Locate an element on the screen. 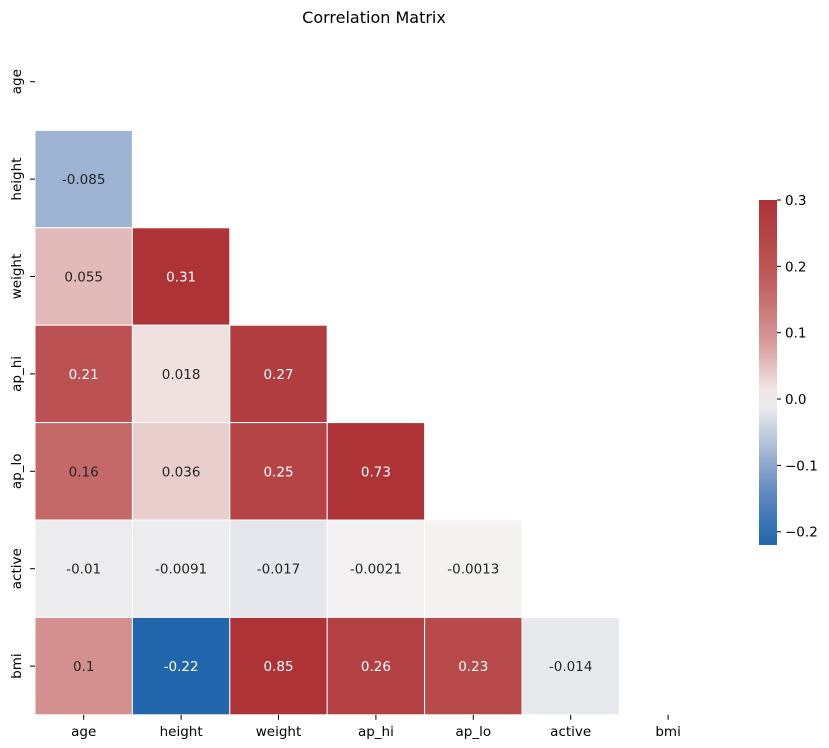  colorbar-tick-label: 0.0 is located at coordinates (795, 400).